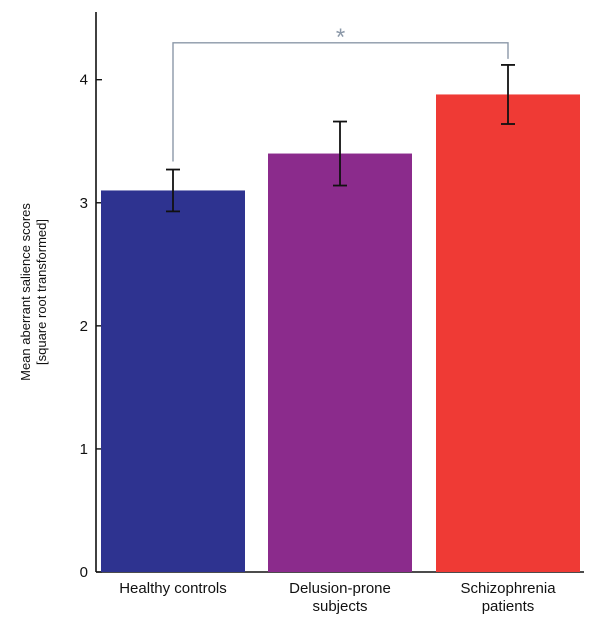  I want to click on y-tick-label: 3, so click(84, 203).